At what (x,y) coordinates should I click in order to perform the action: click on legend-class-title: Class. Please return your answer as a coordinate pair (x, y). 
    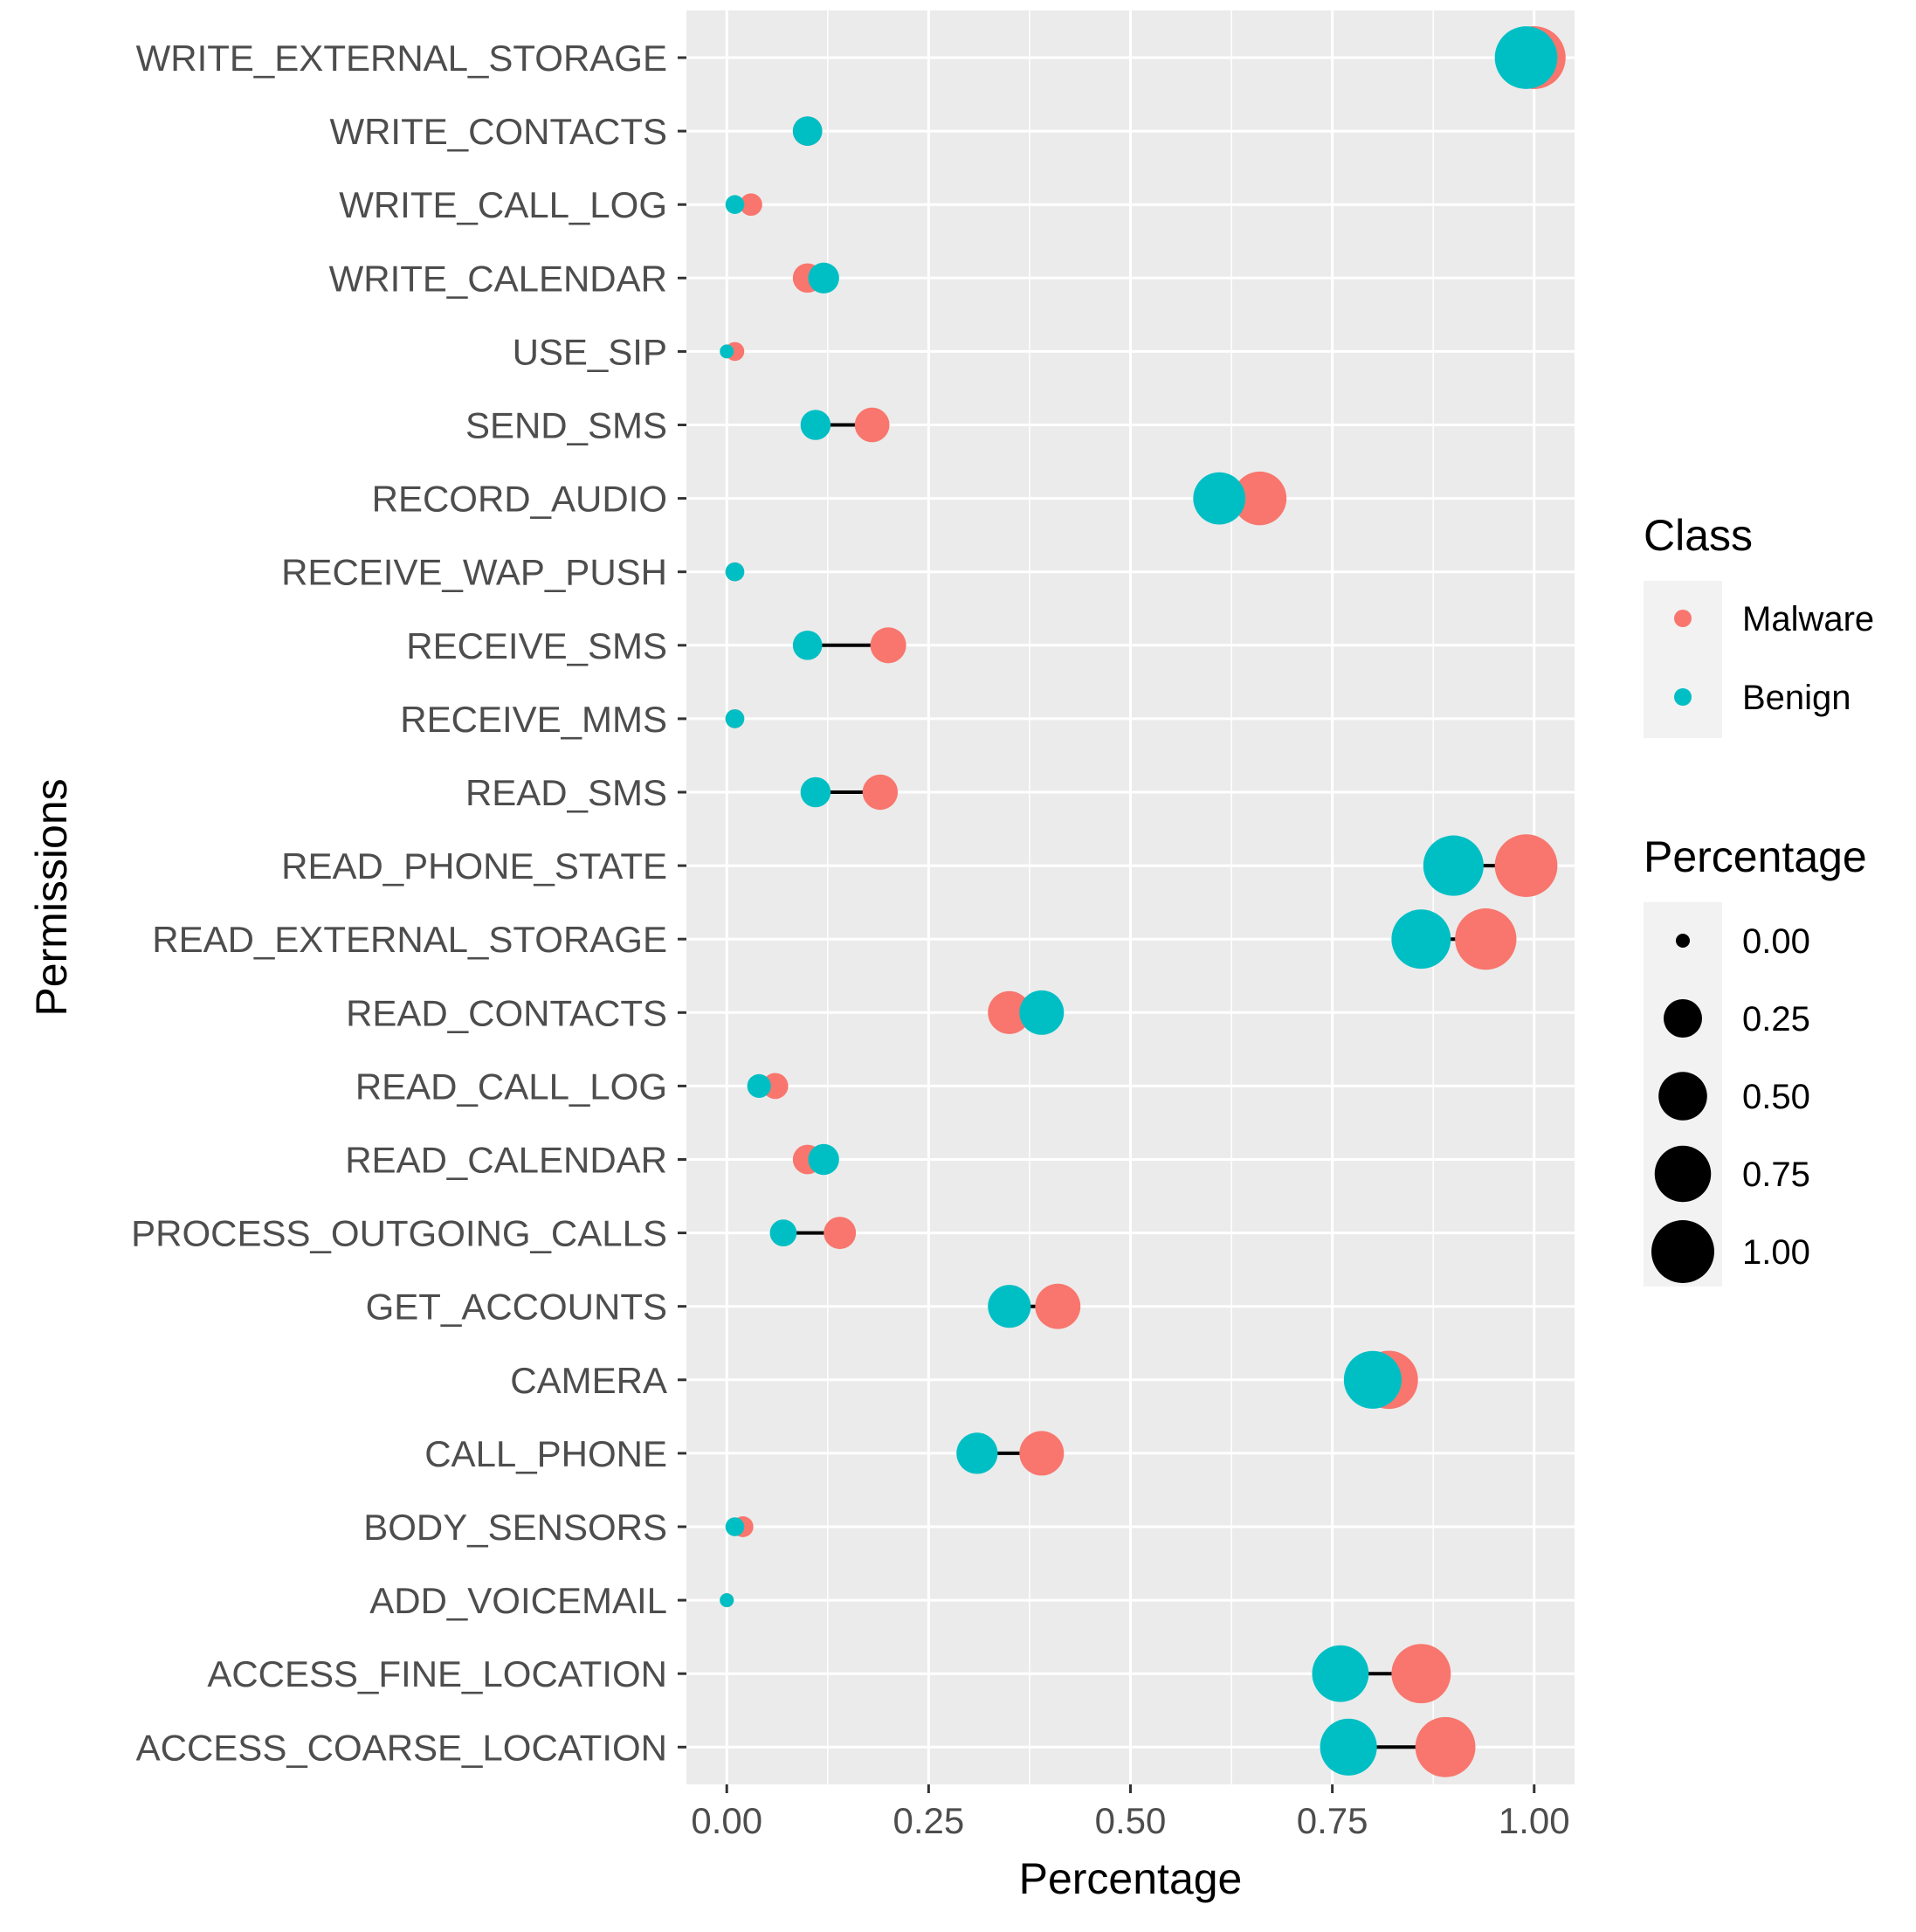
    Looking at the image, I should click on (1698, 535).